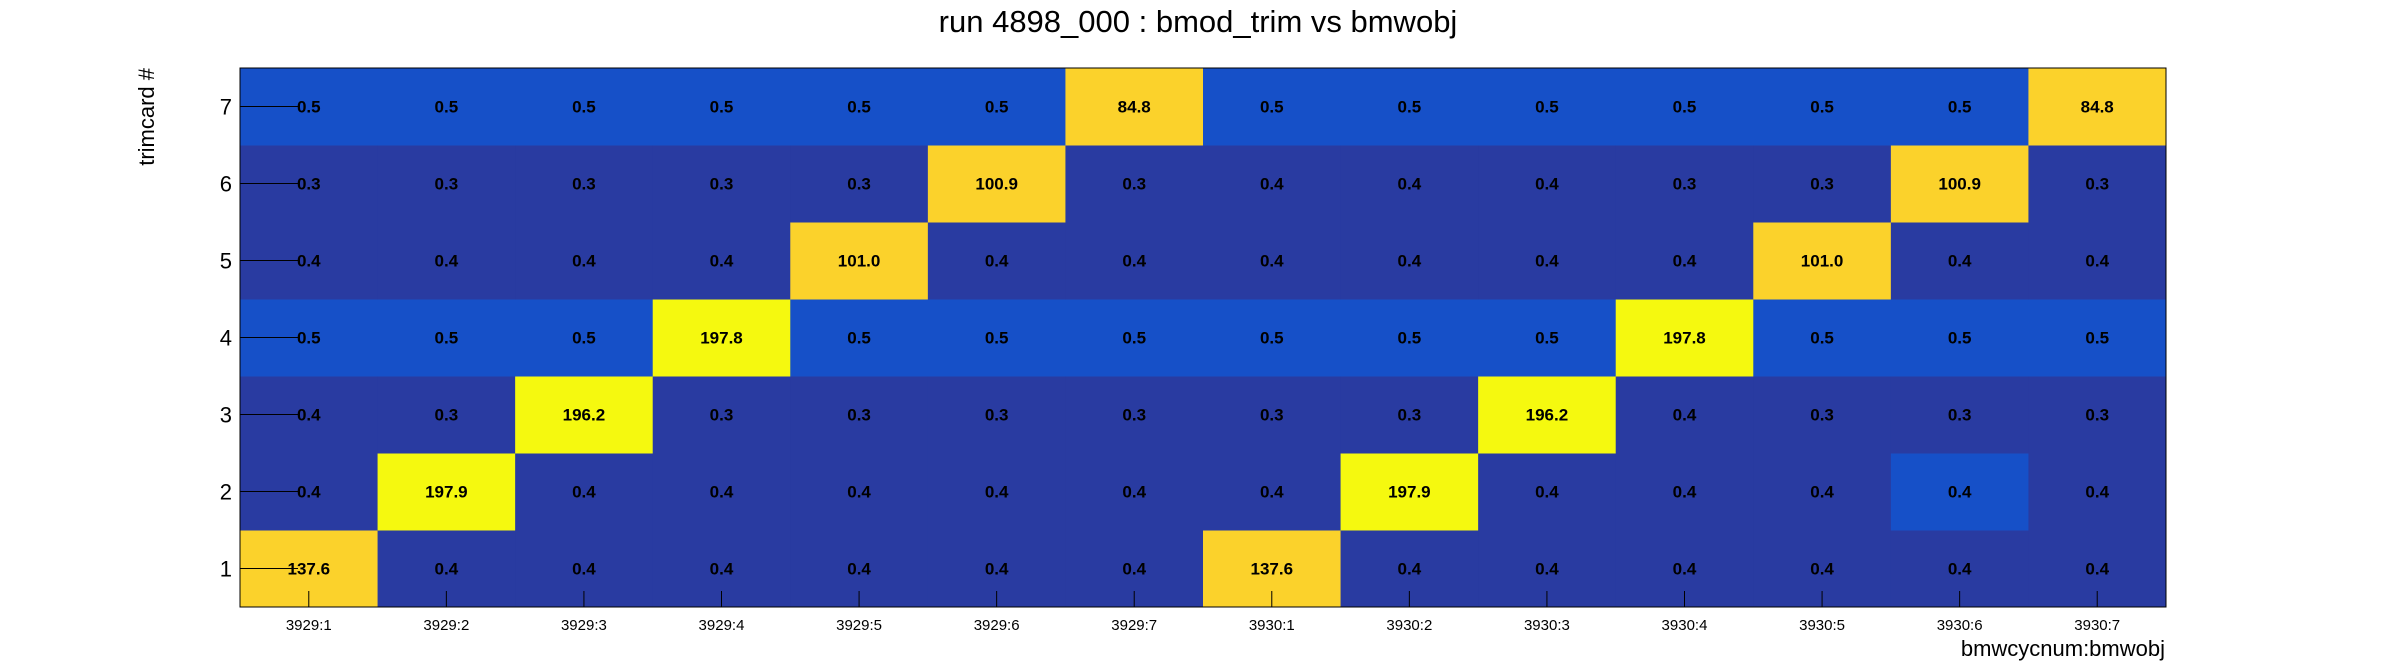  I want to click on x-tick-label: 3930:4, so click(1685, 625).